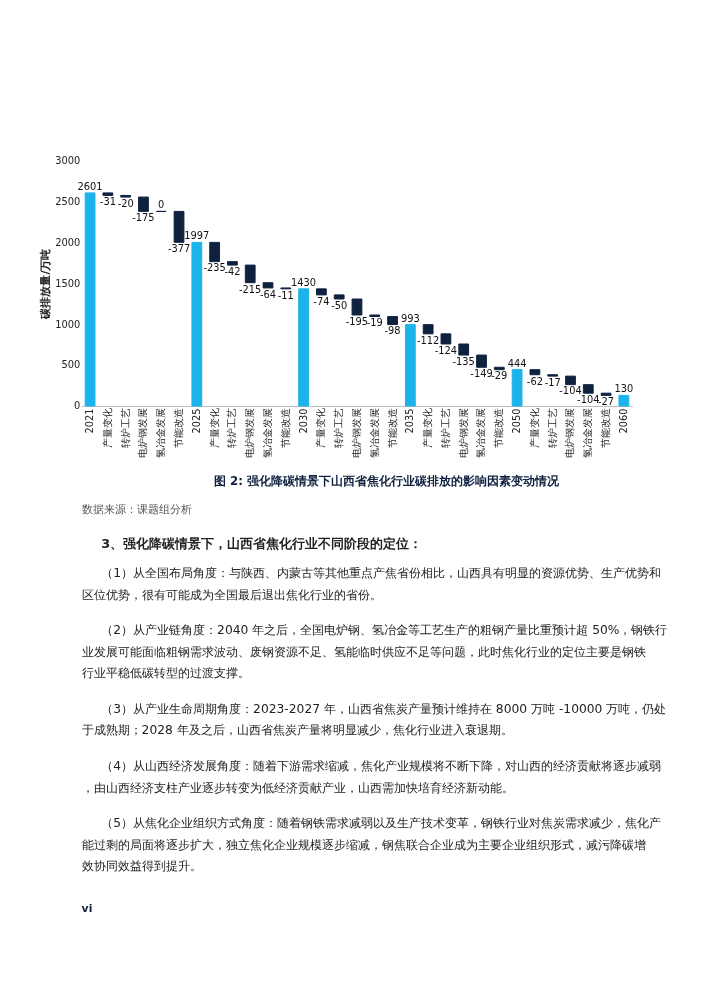  Describe the element at coordinates (517, 363) in the screenshot. I see `data-label: 444` at that location.